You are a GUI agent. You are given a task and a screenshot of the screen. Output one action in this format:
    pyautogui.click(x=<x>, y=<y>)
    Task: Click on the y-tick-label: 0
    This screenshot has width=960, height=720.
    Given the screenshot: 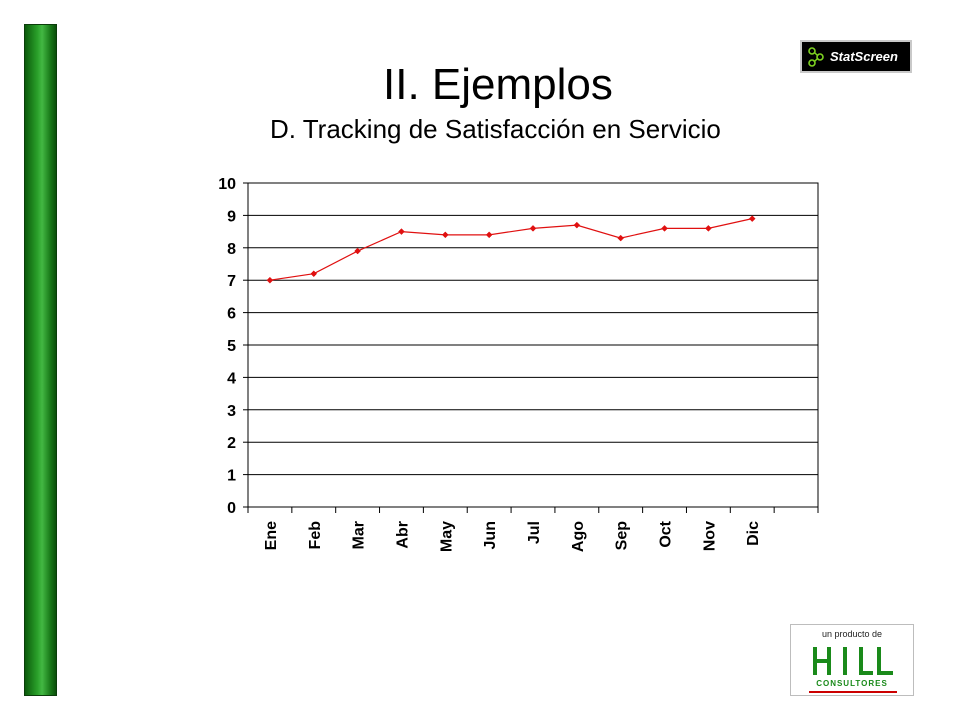 What is the action you would take?
    pyautogui.click(x=231, y=508)
    